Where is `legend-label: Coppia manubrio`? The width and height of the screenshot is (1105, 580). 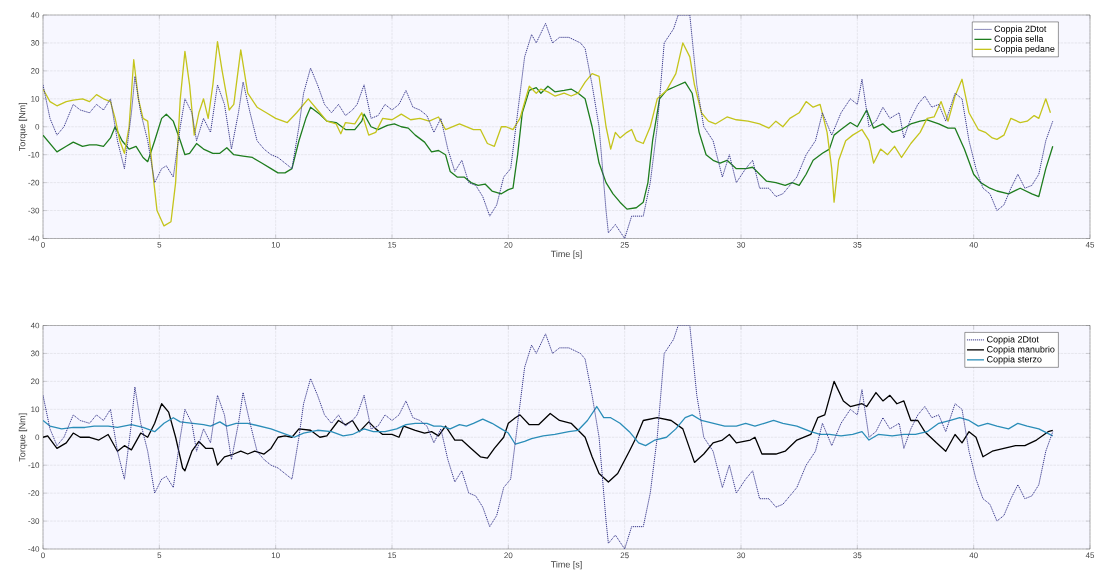 legend-label: Coppia manubrio is located at coordinates (1021, 350).